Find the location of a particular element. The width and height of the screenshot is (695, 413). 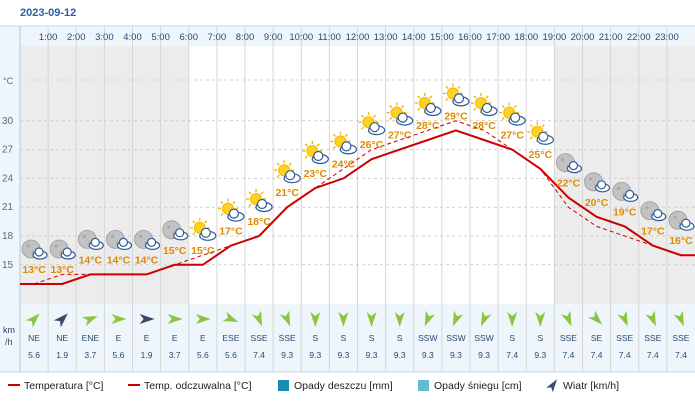

hour-label: 8:00 is located at coordinates (245, 37).